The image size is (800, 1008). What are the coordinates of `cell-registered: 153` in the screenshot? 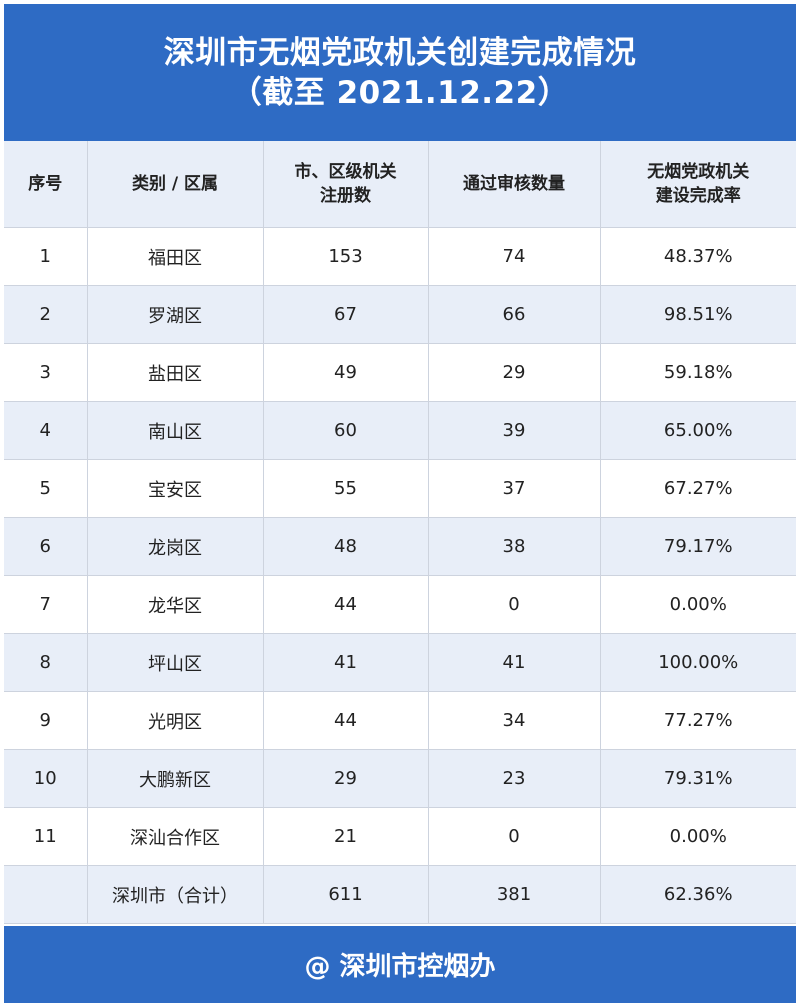 It's located at (345, 256).